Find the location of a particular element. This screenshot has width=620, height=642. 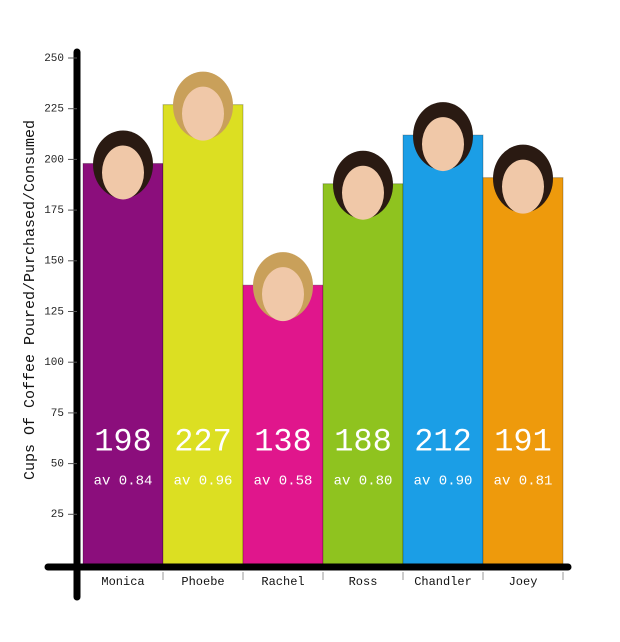

y-tick-label: 175 is located at coordinates (54, 211).